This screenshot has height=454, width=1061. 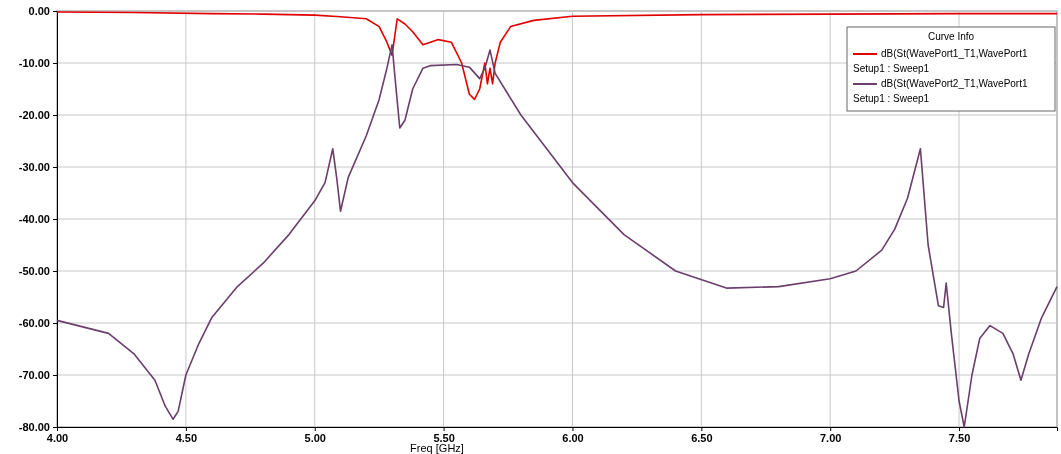 What do you see at coordinates (34, 63) in the screenshot?
I see `y-tick-label: -10.00` at bounding box center [34, 63].